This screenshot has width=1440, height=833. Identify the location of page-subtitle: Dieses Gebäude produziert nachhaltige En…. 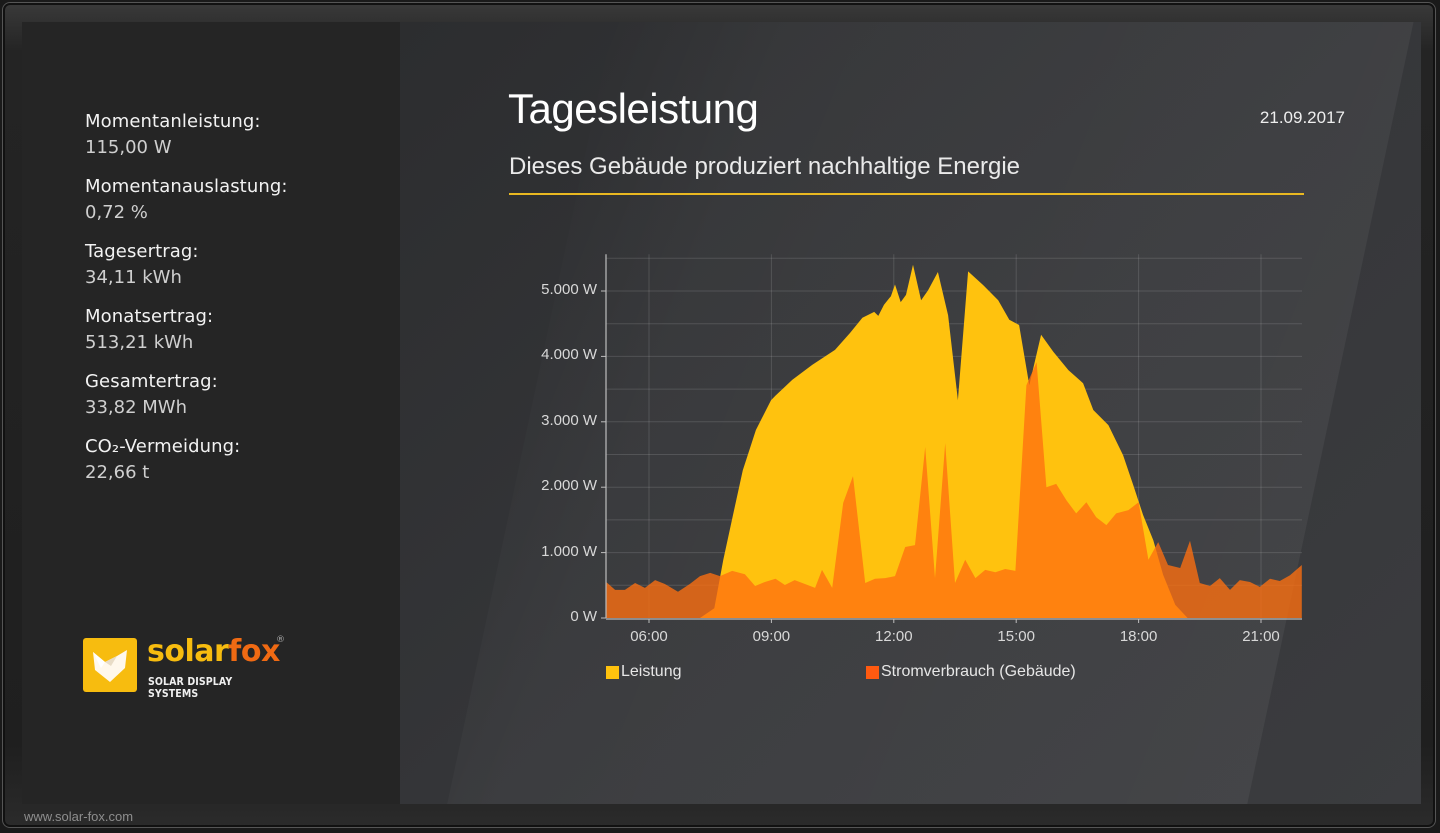
(764, 166).